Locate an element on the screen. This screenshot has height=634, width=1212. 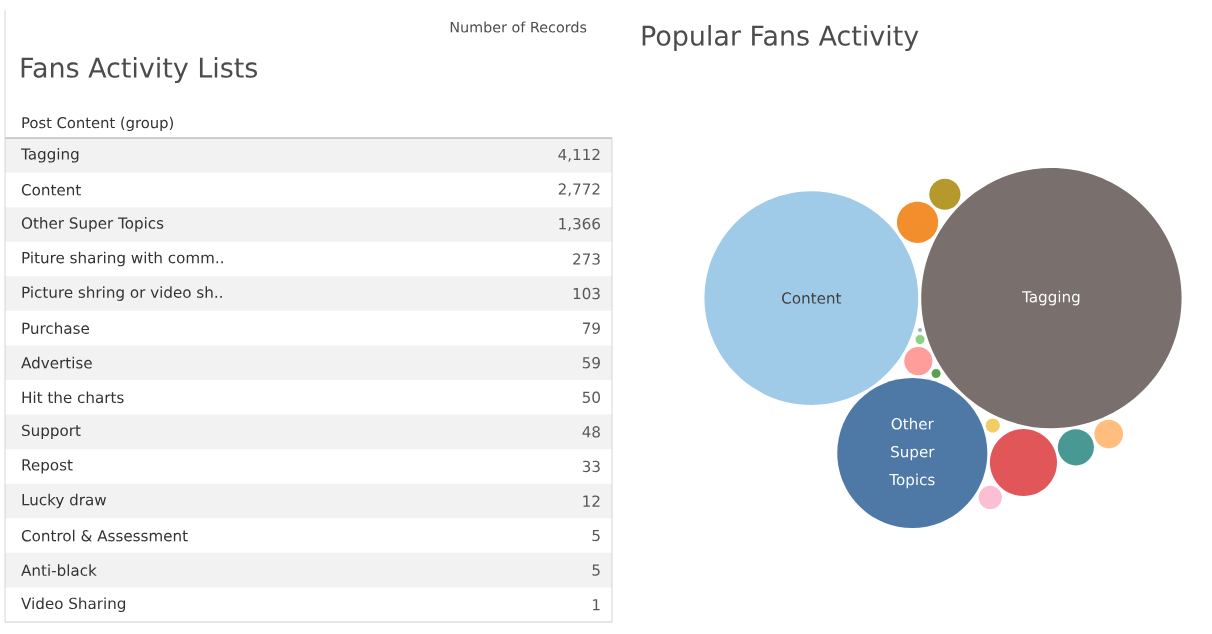
category-label: Support is located at coordinates (51, 432).